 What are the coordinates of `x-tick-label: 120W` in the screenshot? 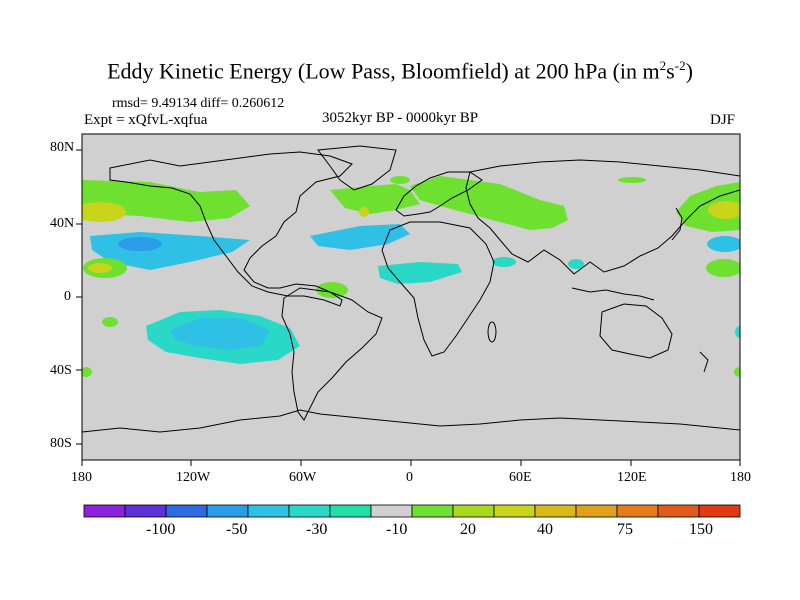 It's located at (193, 477).